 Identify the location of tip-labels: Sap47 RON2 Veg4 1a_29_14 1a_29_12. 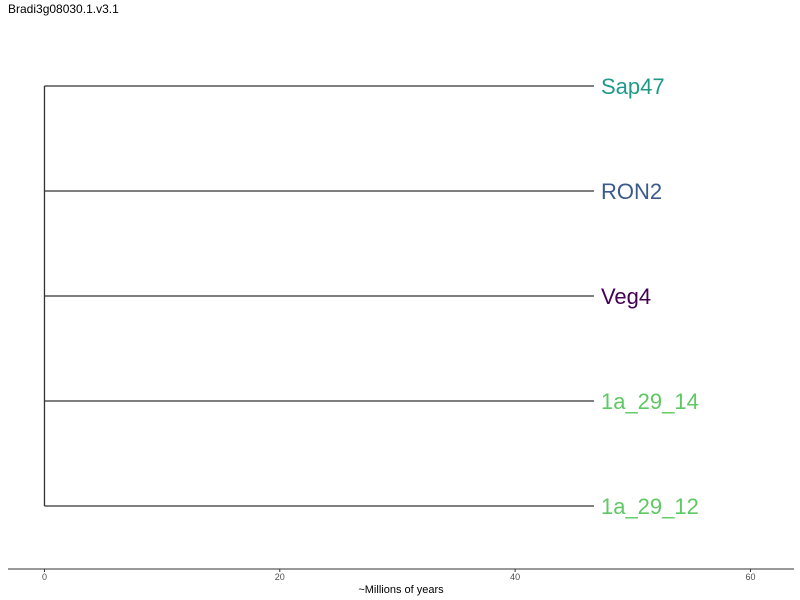
(650, 296).